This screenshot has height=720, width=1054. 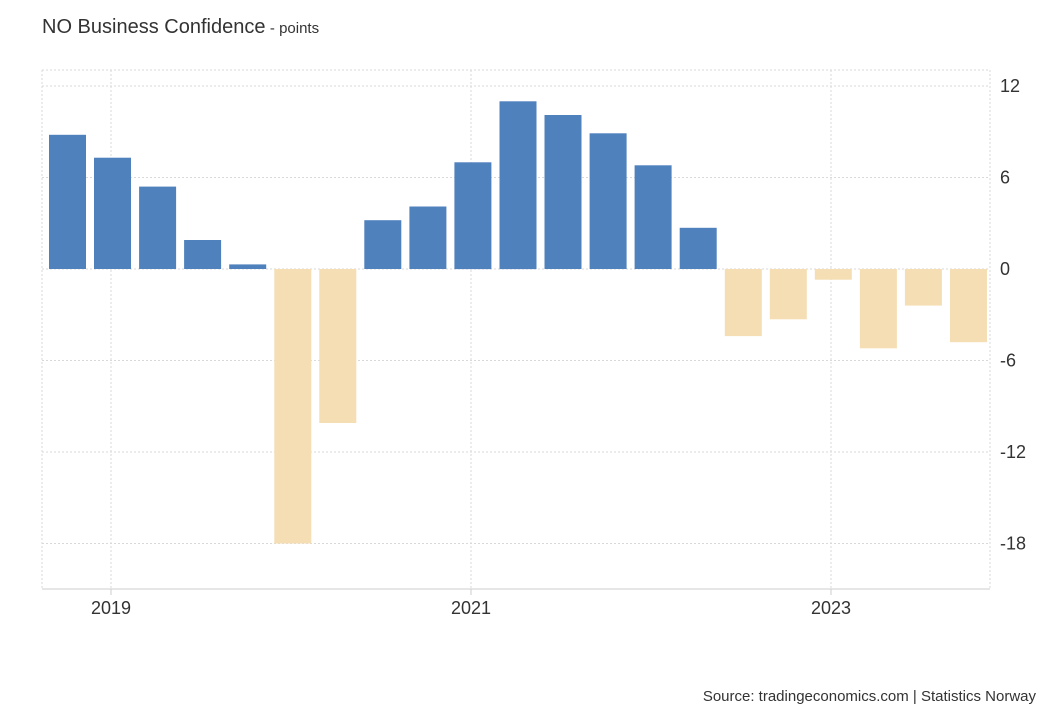 What do you see at coordinates (112, 213) in the screenshot?
I see `bar-2019-q1` at bounding box center [112, 213].